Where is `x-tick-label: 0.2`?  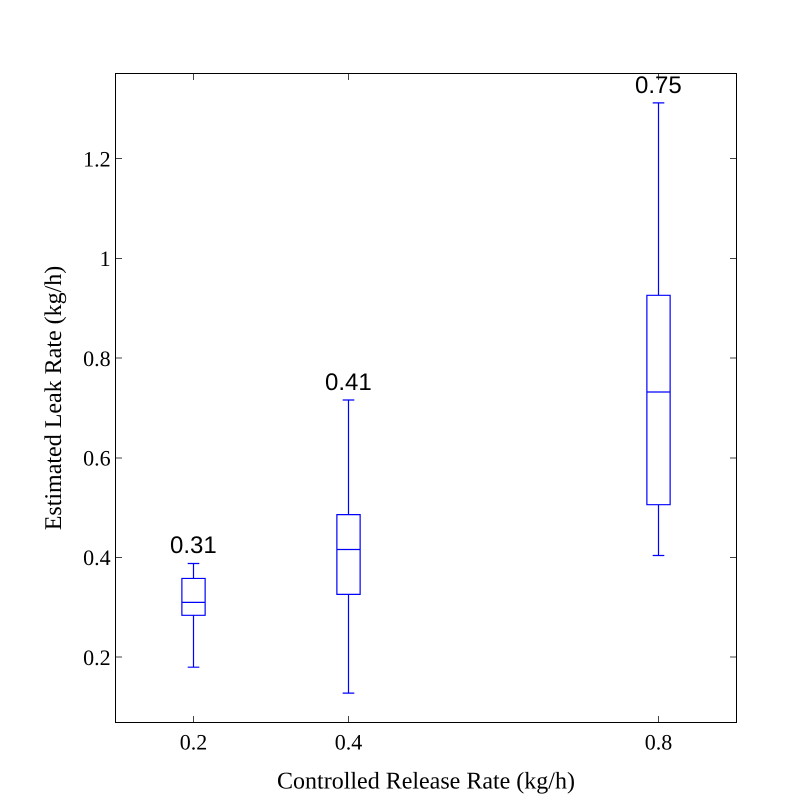 x-tick-label: 0.2 is located at coordinates (194, 741).